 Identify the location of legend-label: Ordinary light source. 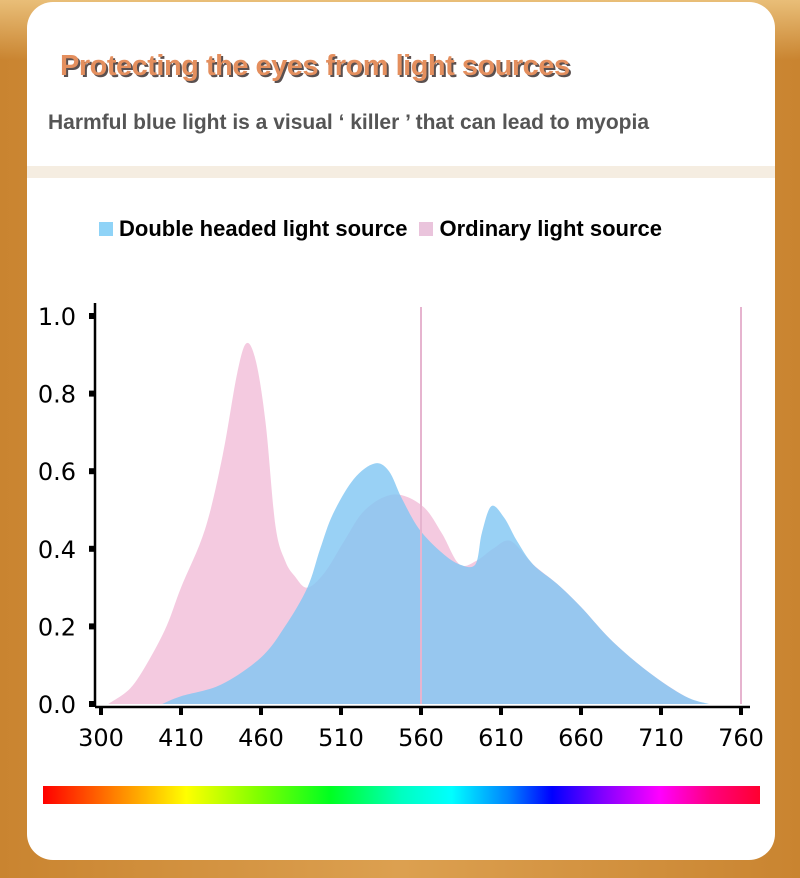
(550, 228).